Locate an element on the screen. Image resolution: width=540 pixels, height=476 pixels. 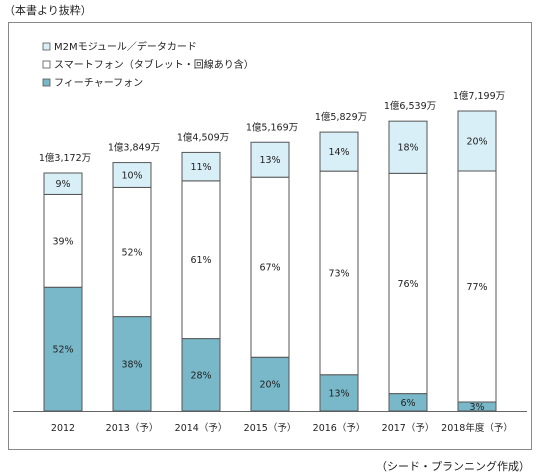
total-label-5: 1億6,539万 is located at coordinates (410, 106).